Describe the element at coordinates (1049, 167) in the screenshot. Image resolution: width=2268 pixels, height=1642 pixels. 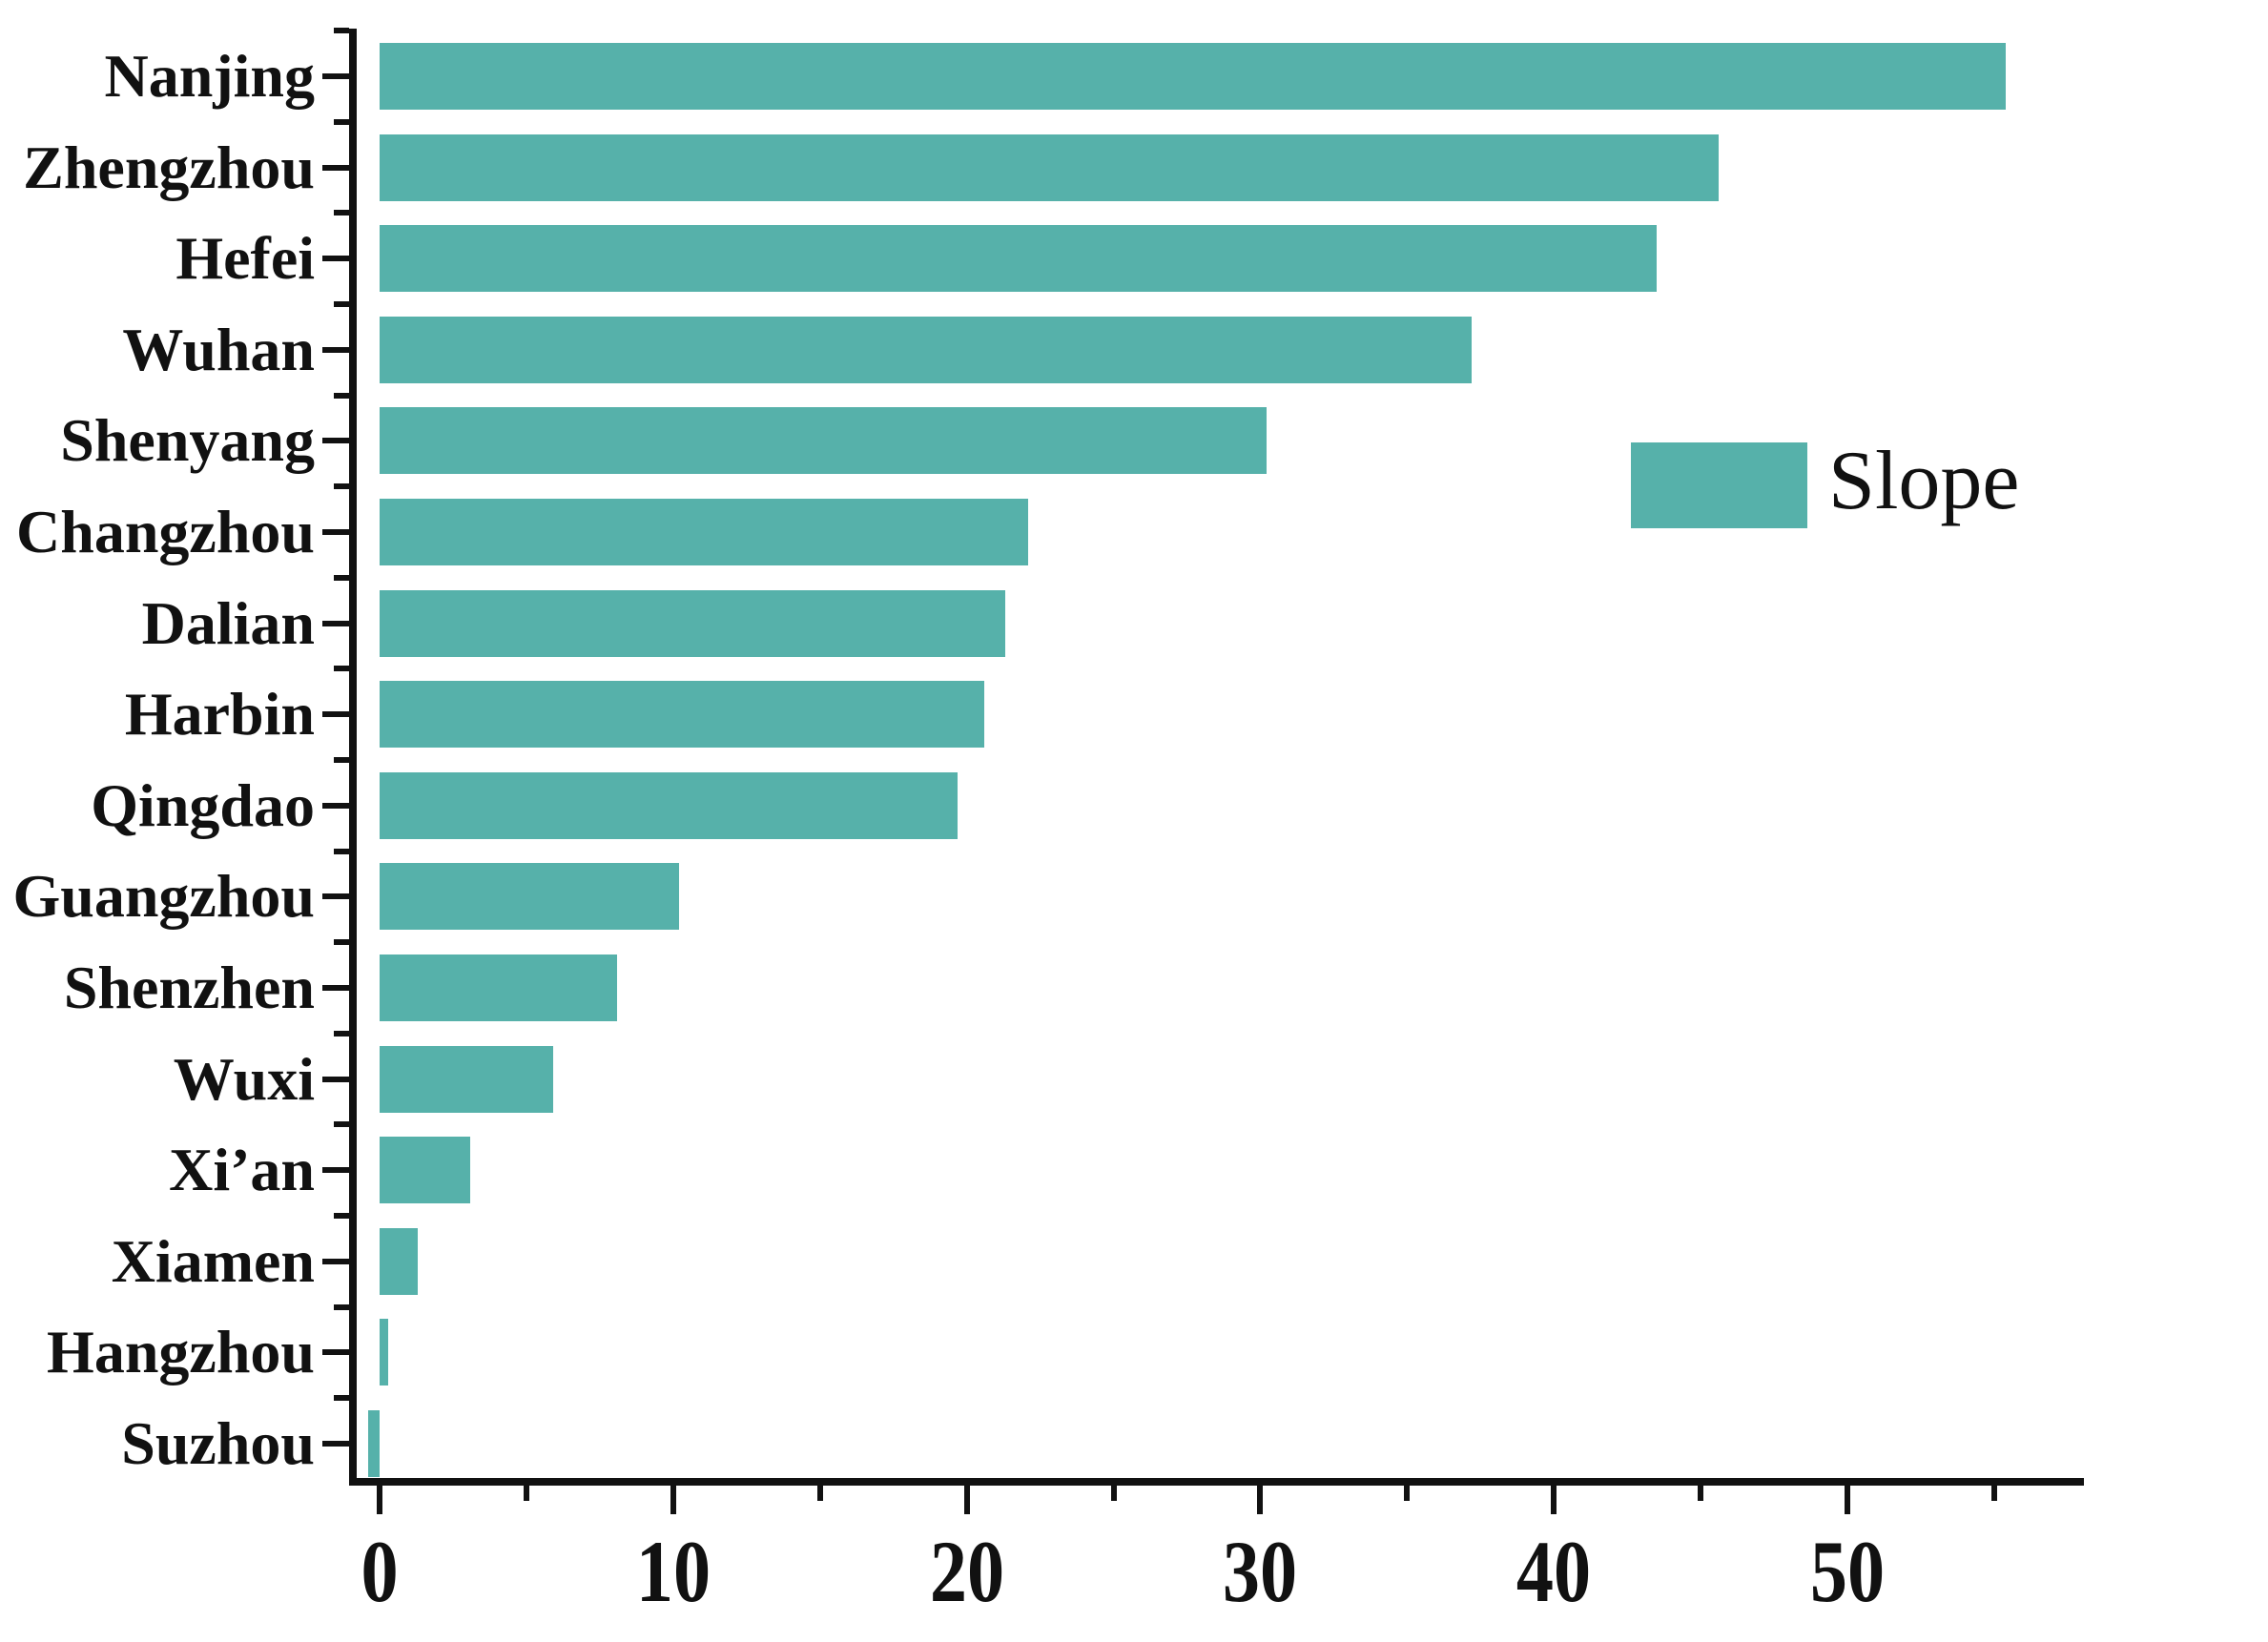
I see `bar-zhengzhou` at that location.